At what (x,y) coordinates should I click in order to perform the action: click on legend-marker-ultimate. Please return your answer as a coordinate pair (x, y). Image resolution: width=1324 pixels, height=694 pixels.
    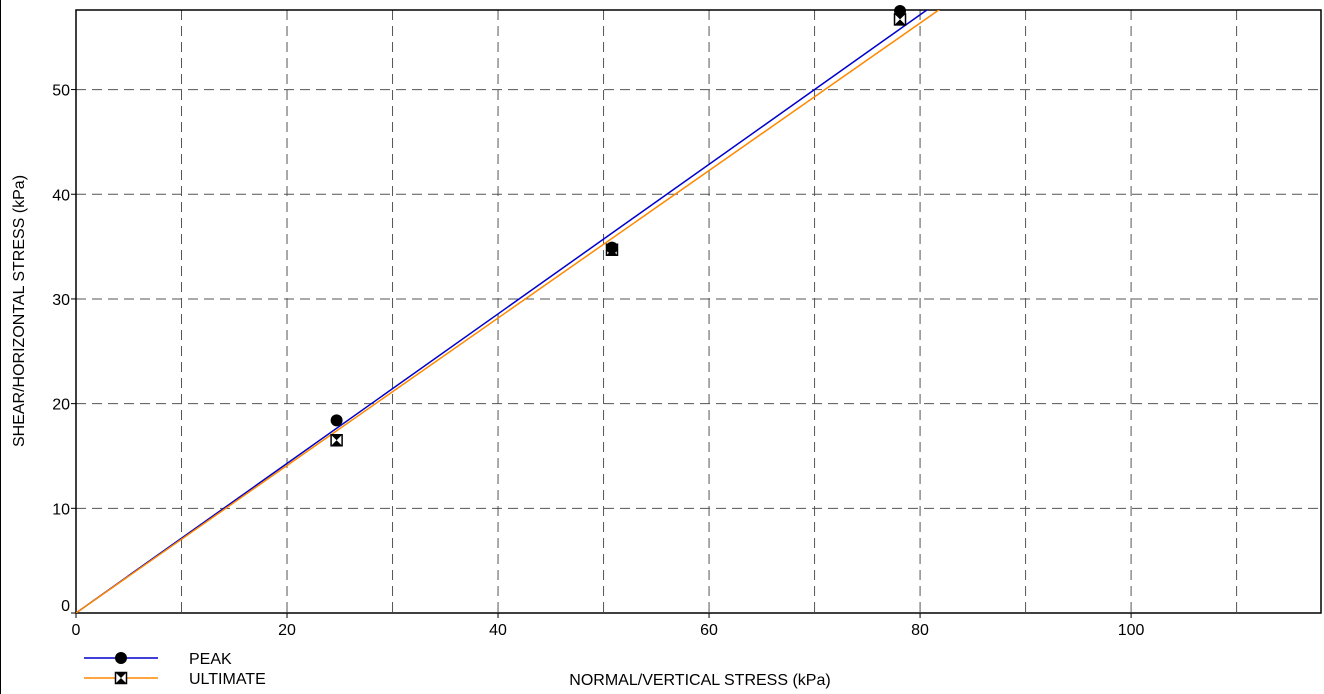
    Looking at the image, I should click on (121, 678).